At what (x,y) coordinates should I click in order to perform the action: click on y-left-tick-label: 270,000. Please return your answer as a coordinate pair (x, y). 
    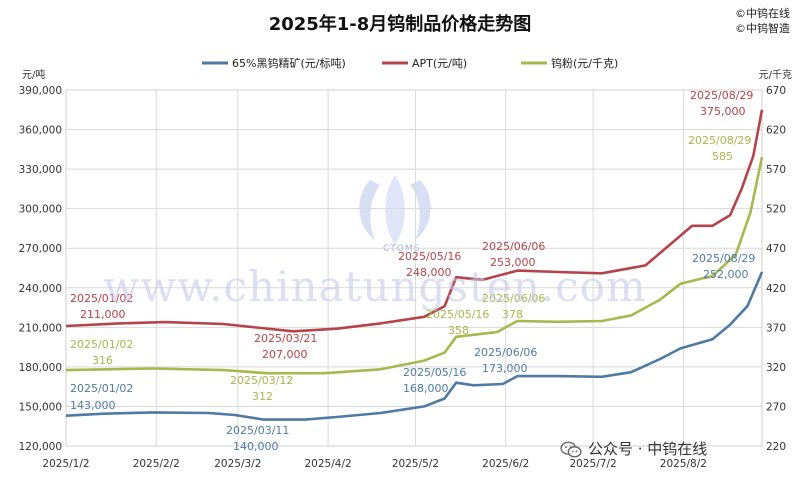
    Looking at the image, I should click on (40, 249).